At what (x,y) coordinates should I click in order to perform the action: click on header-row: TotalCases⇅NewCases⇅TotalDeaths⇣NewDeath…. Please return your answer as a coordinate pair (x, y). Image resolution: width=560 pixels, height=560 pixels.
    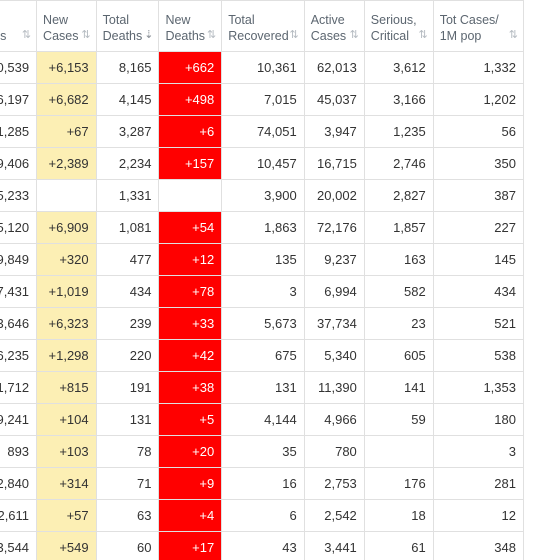
    Looking at the image, I should click on (262, 26).